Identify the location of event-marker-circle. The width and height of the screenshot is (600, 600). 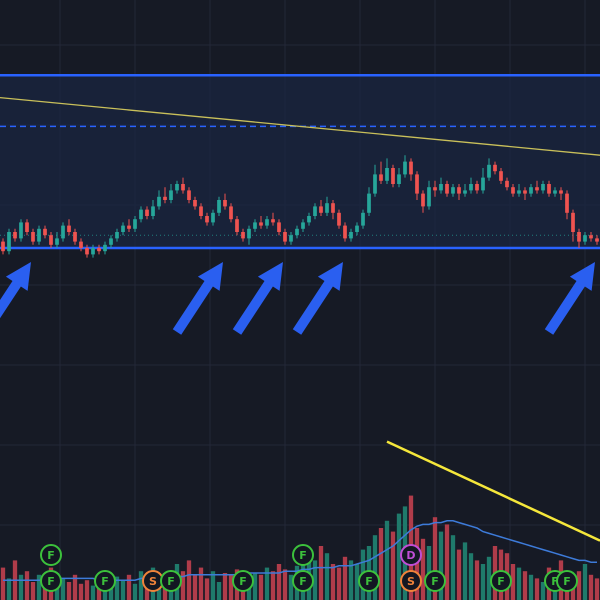
(501, 581).